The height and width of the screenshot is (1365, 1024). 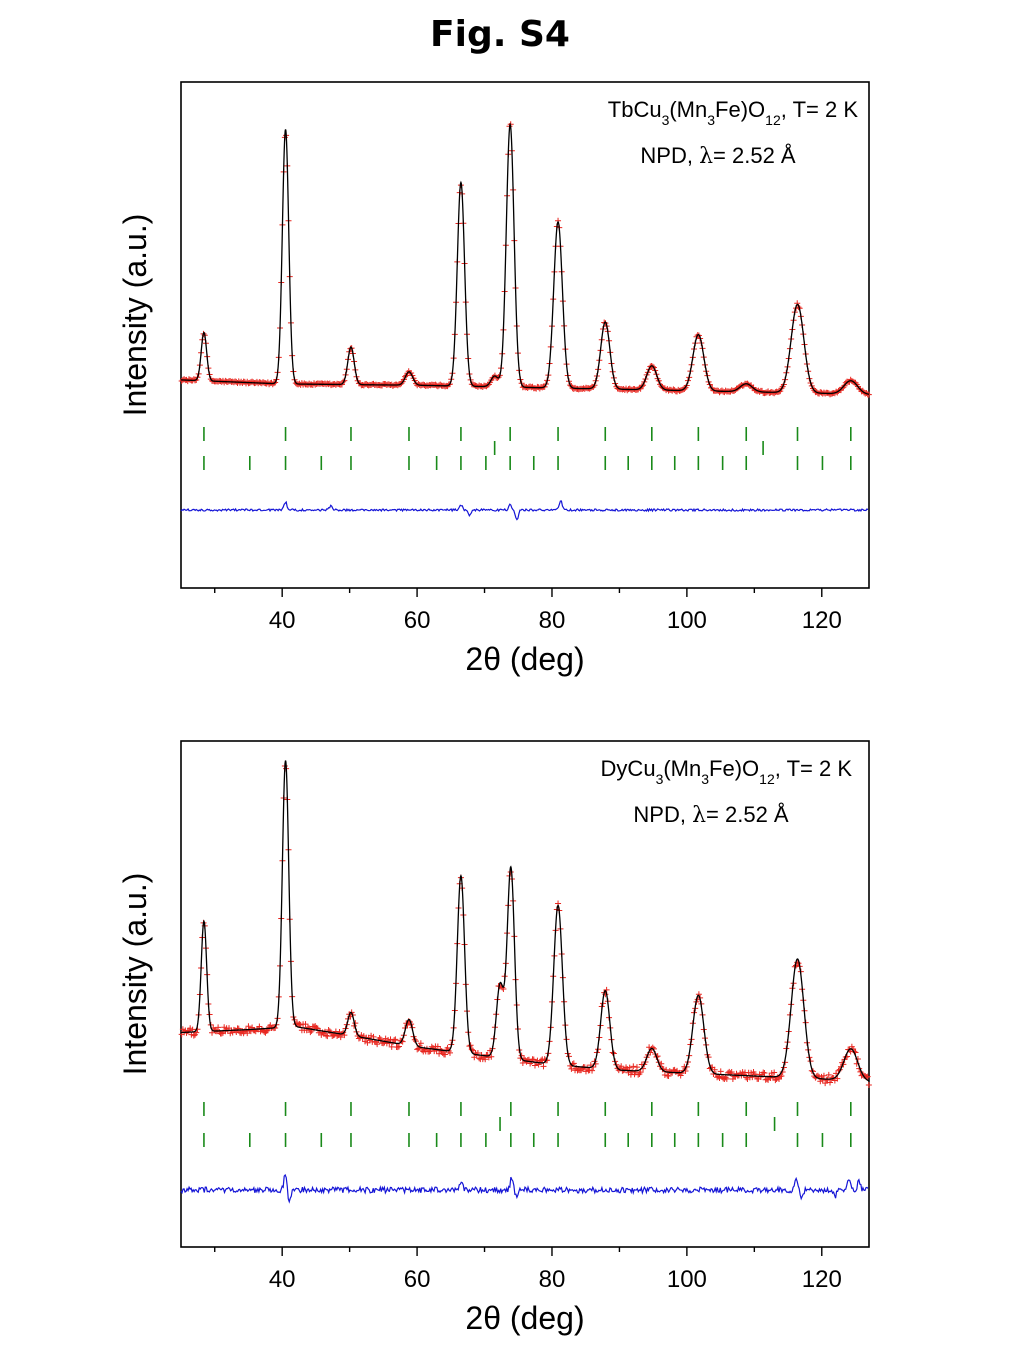 I want to click on label-text: DyCu, so click(x=628, y=768).